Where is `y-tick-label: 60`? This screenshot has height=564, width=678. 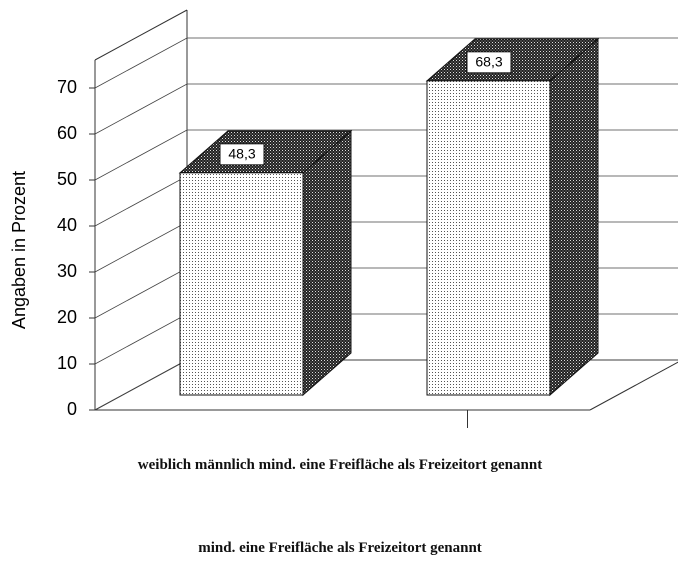
y-tick-label: 60 is located at coordinates (67, 133).